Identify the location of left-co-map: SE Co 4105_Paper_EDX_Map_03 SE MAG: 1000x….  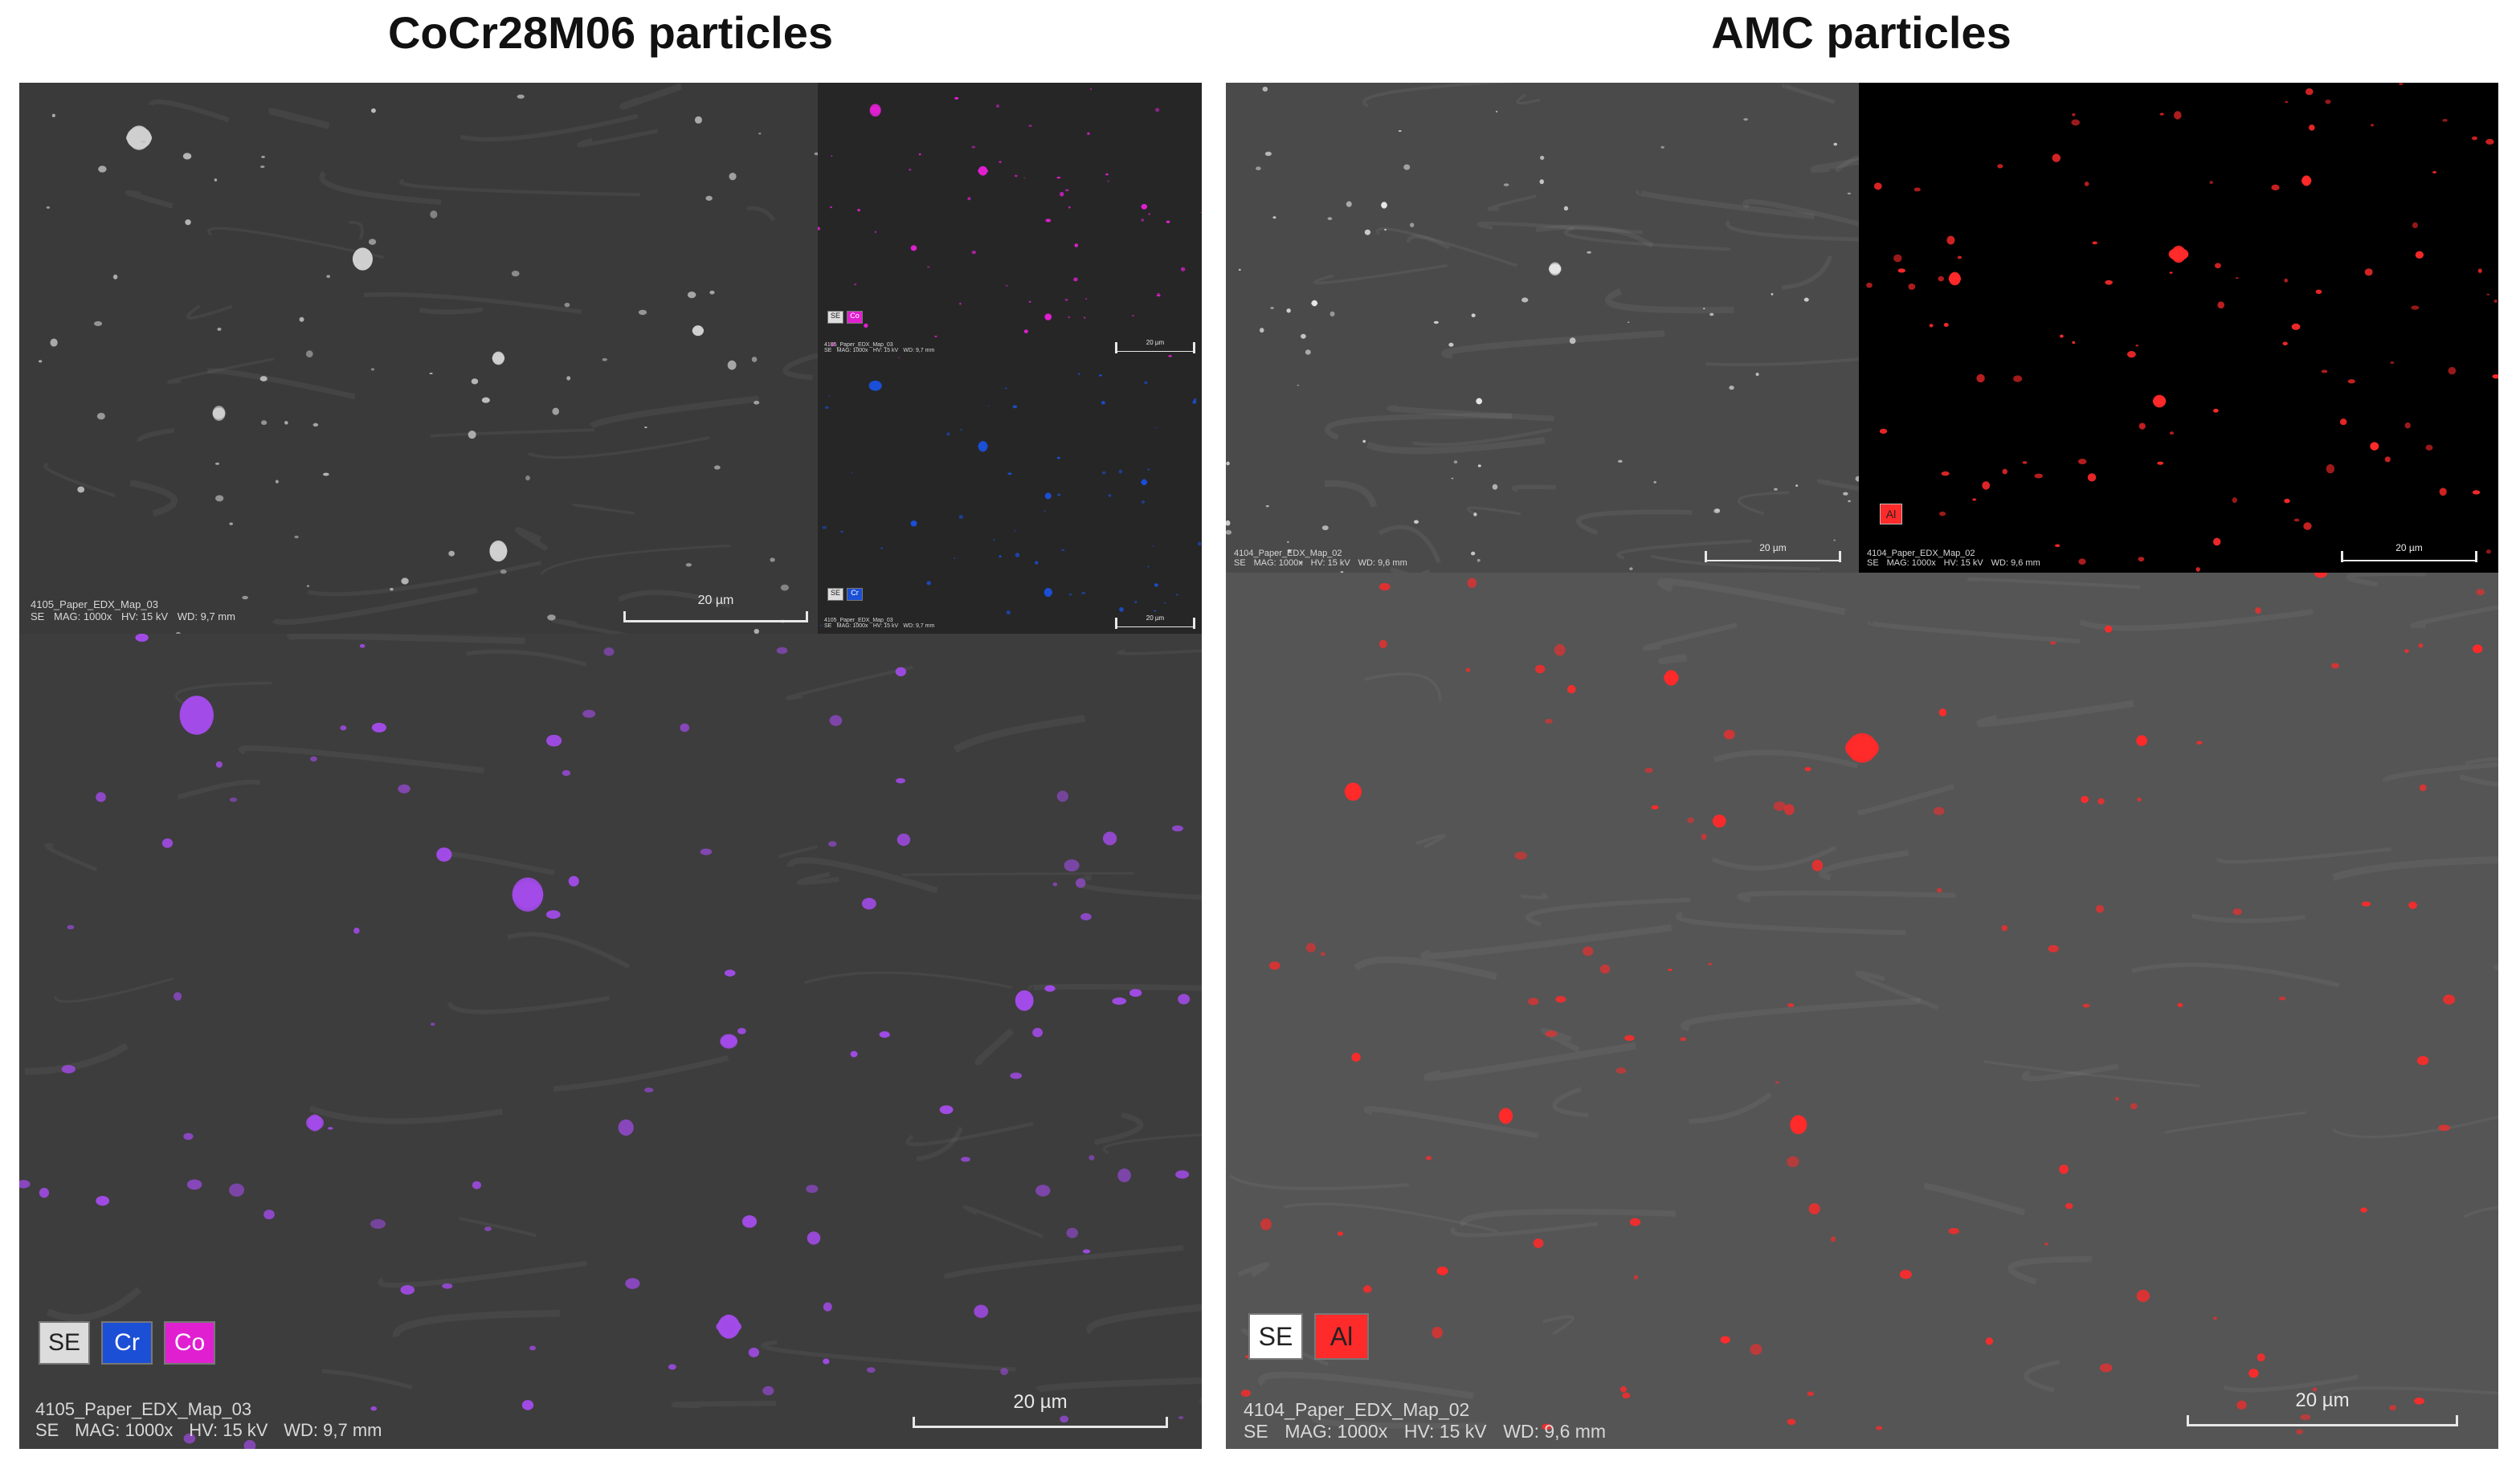
(1010, 220).